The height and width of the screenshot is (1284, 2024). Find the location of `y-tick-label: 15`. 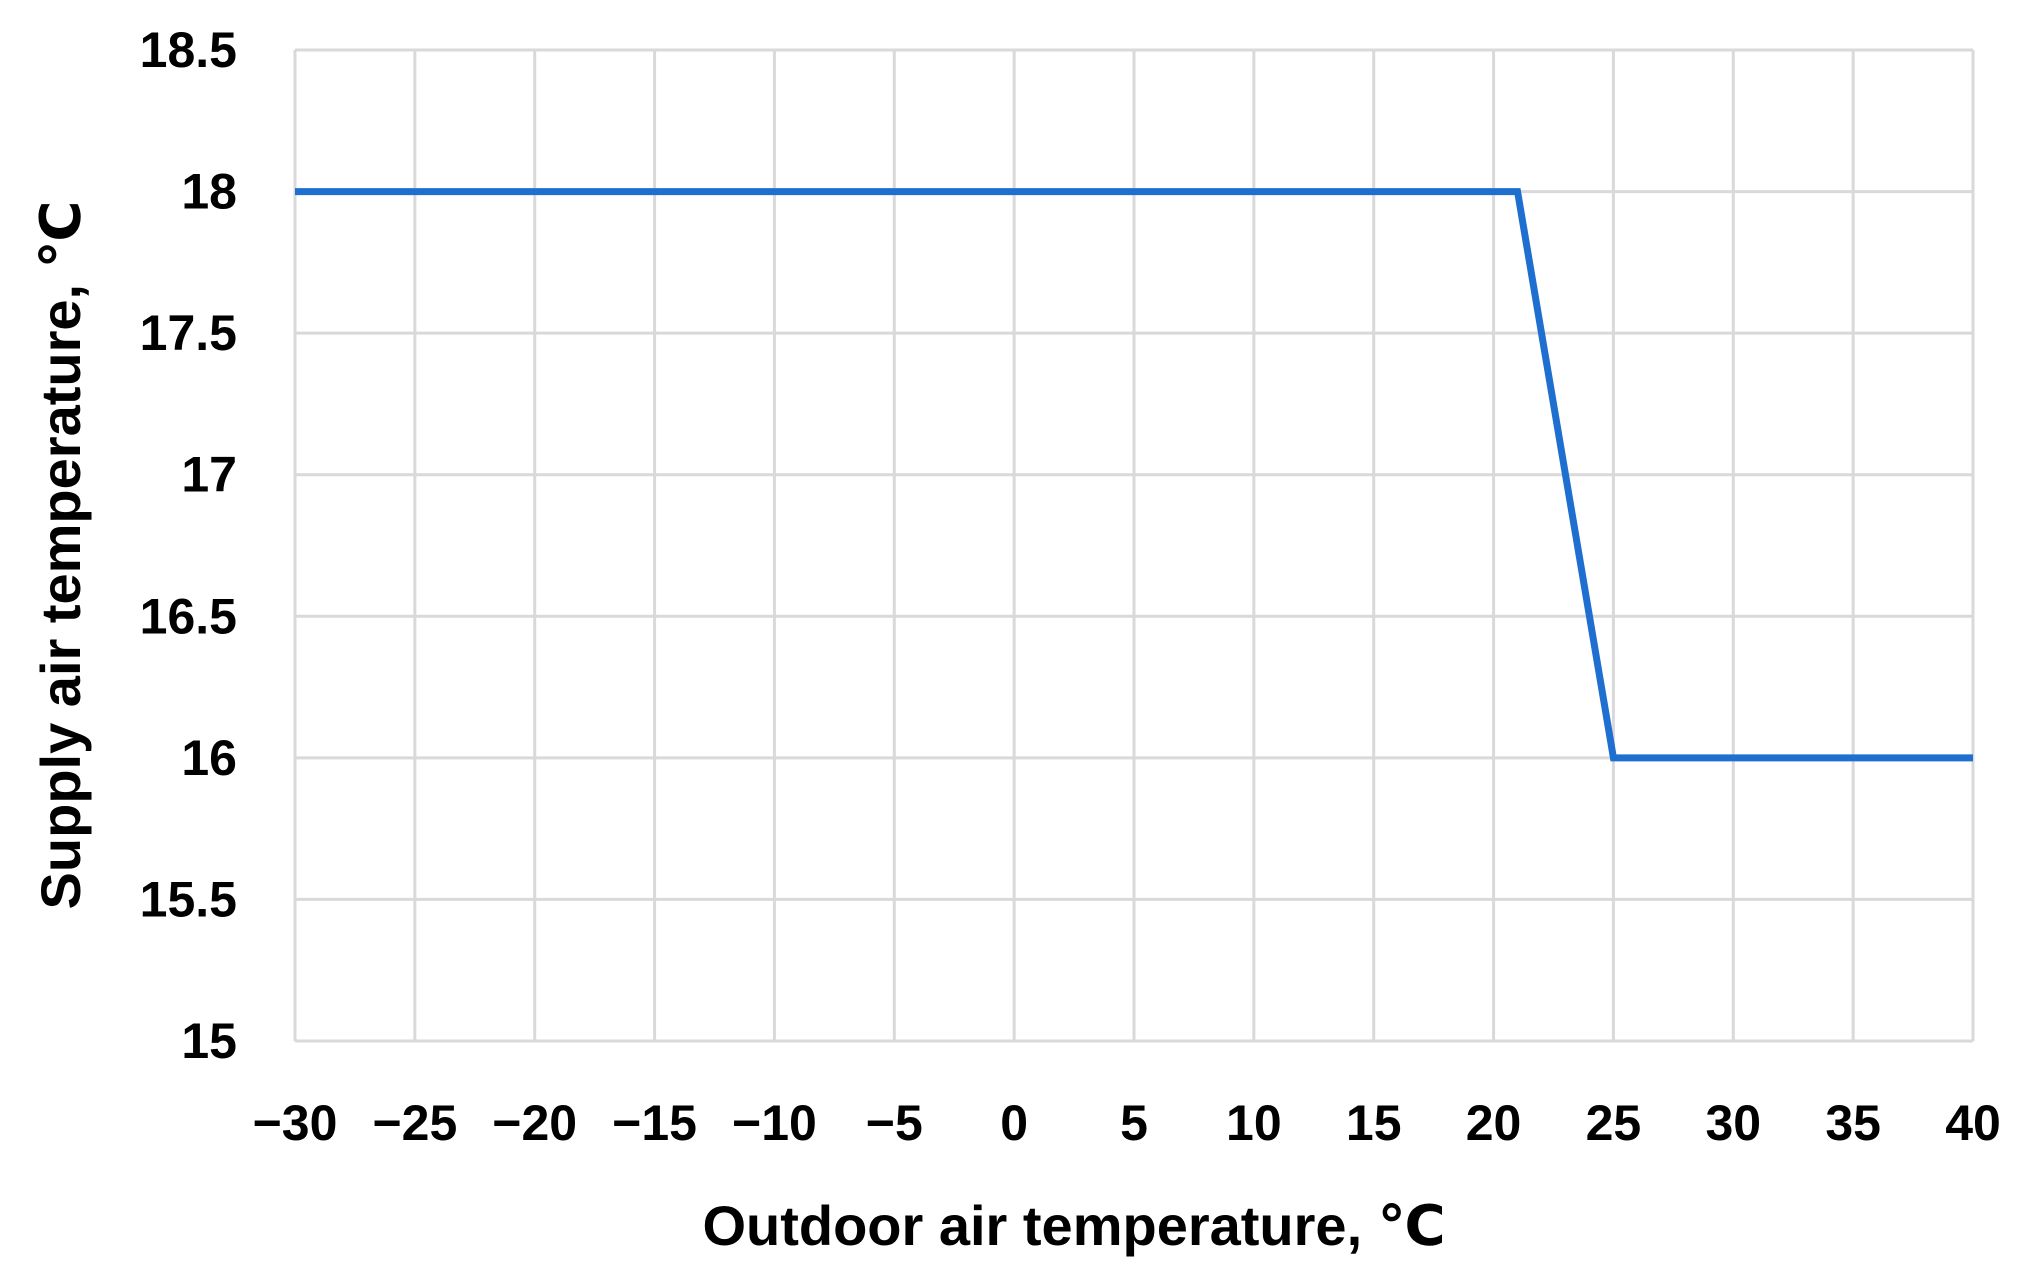

y-tick-label: 15 is located at coordinates (209, 1041).